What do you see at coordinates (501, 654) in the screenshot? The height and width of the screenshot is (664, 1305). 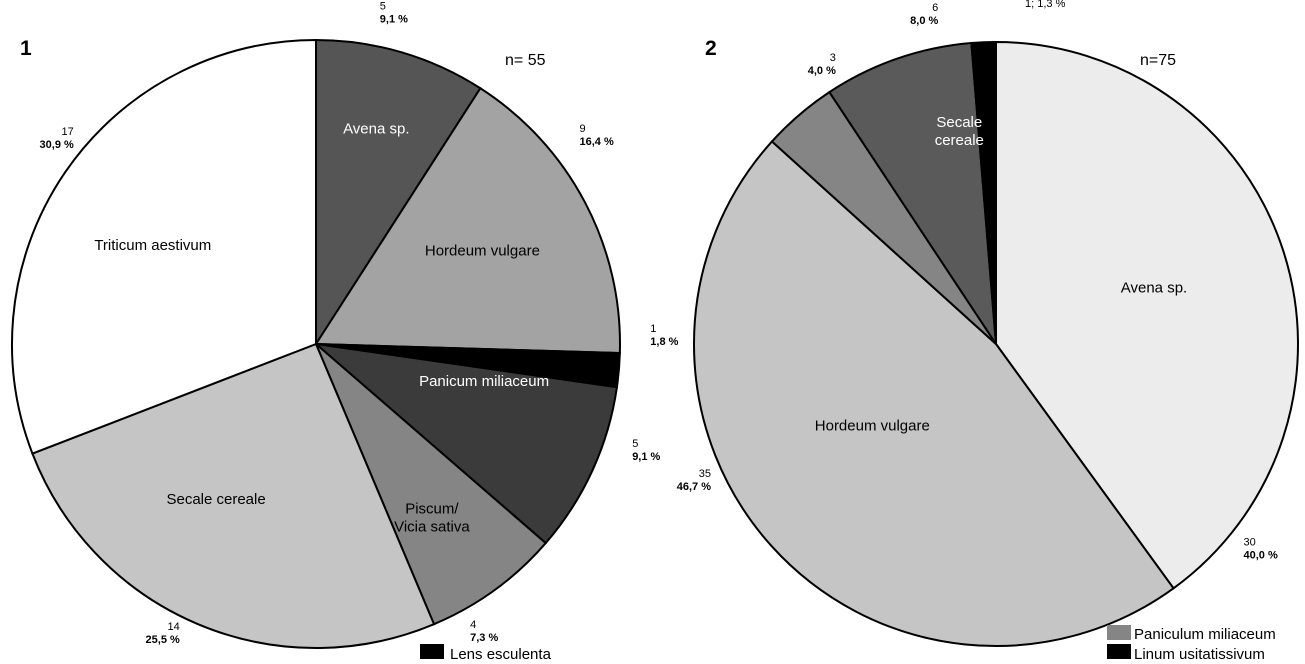 I see `legend-1-label-lens: Lens esculenta` at bounding box center [501, 654].